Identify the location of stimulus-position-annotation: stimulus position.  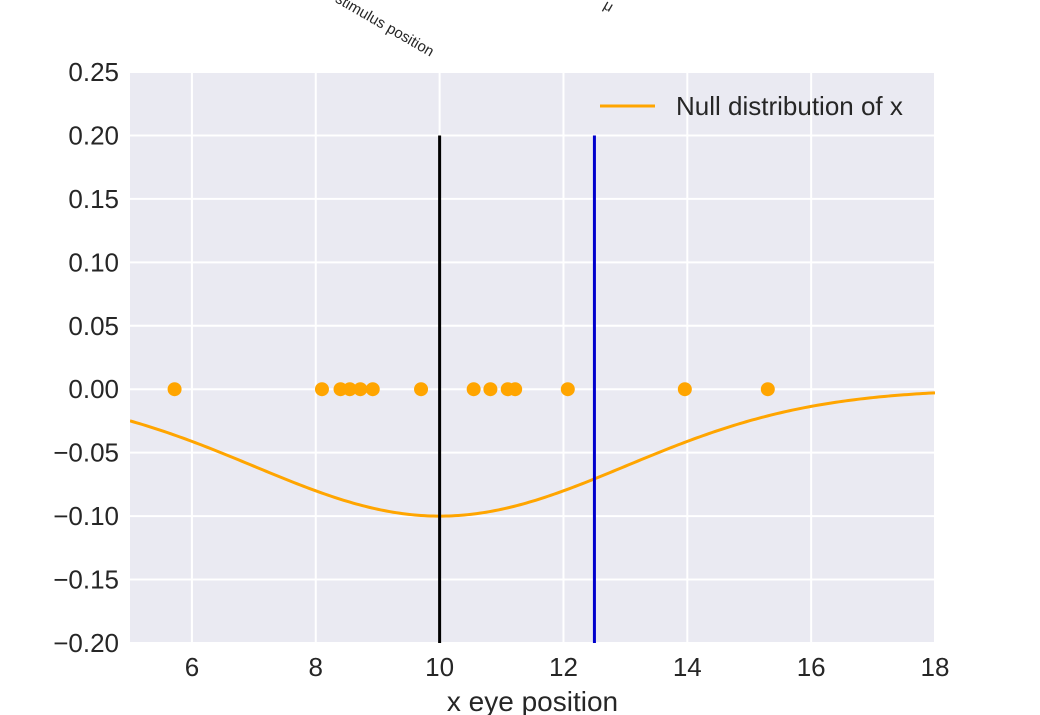
(384, 30).